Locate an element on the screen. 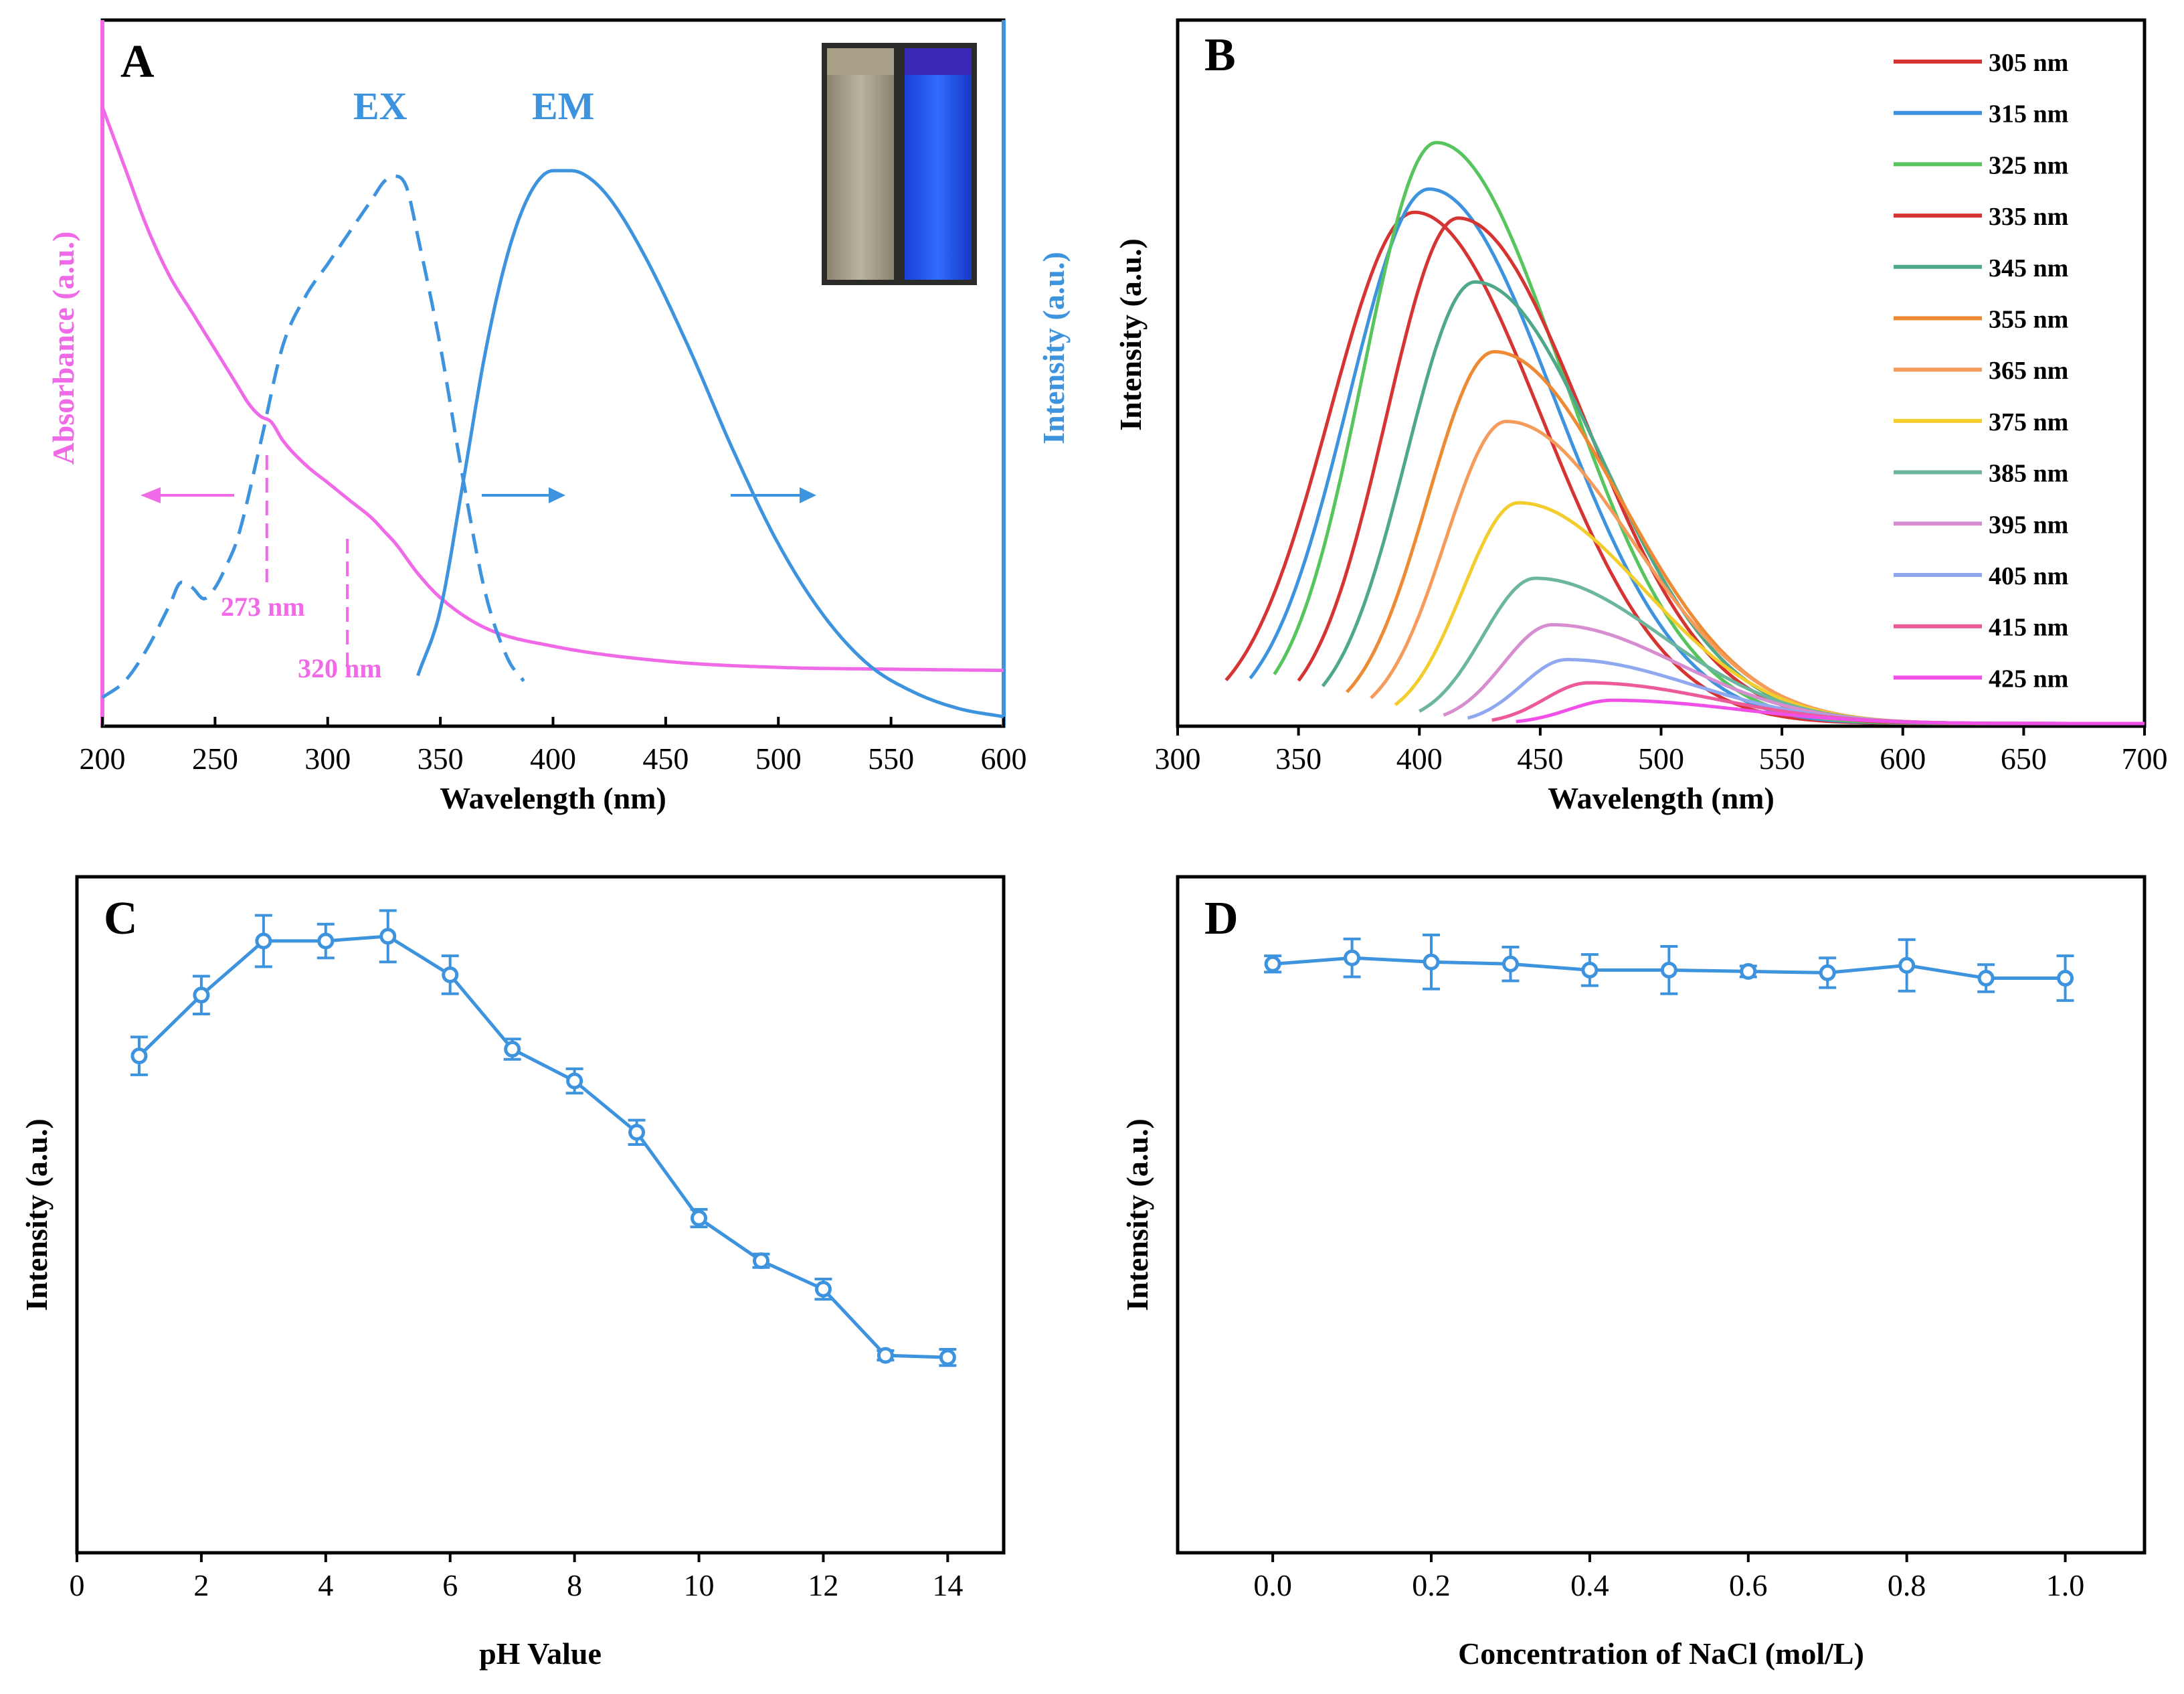 The width and height of the screenshot is (2184, 1694). x-tick-label: 1.0 is located at coordinates (2065, 1585).